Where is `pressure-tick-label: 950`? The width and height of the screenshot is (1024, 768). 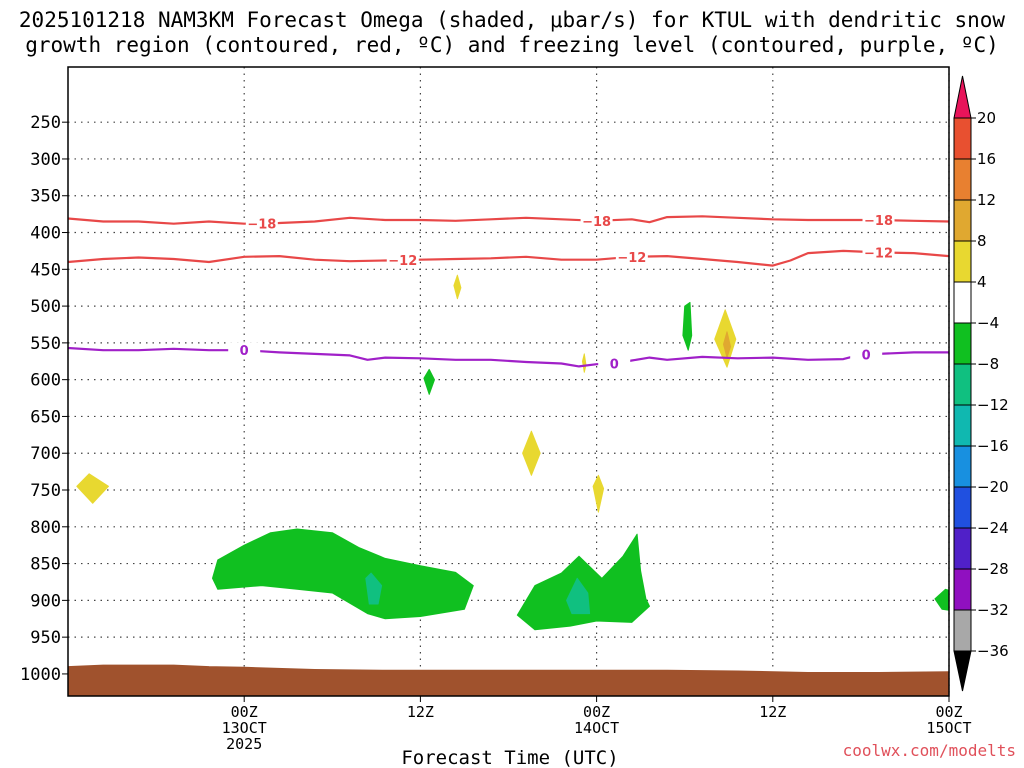
pressure-tick-label: 950 is located at coordinates (45, 638).